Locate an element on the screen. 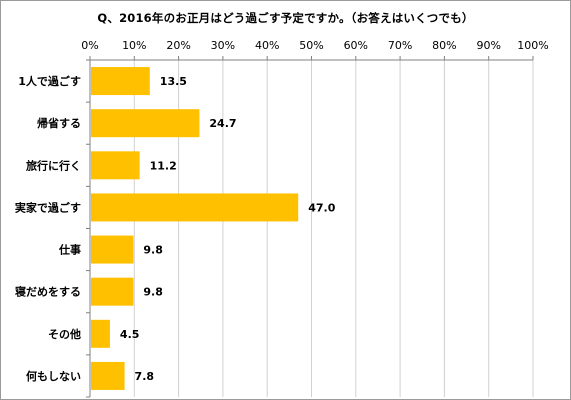 This screenshot has height=400, width=571. category-label: 何もしない is located at coordinates (53, 376).